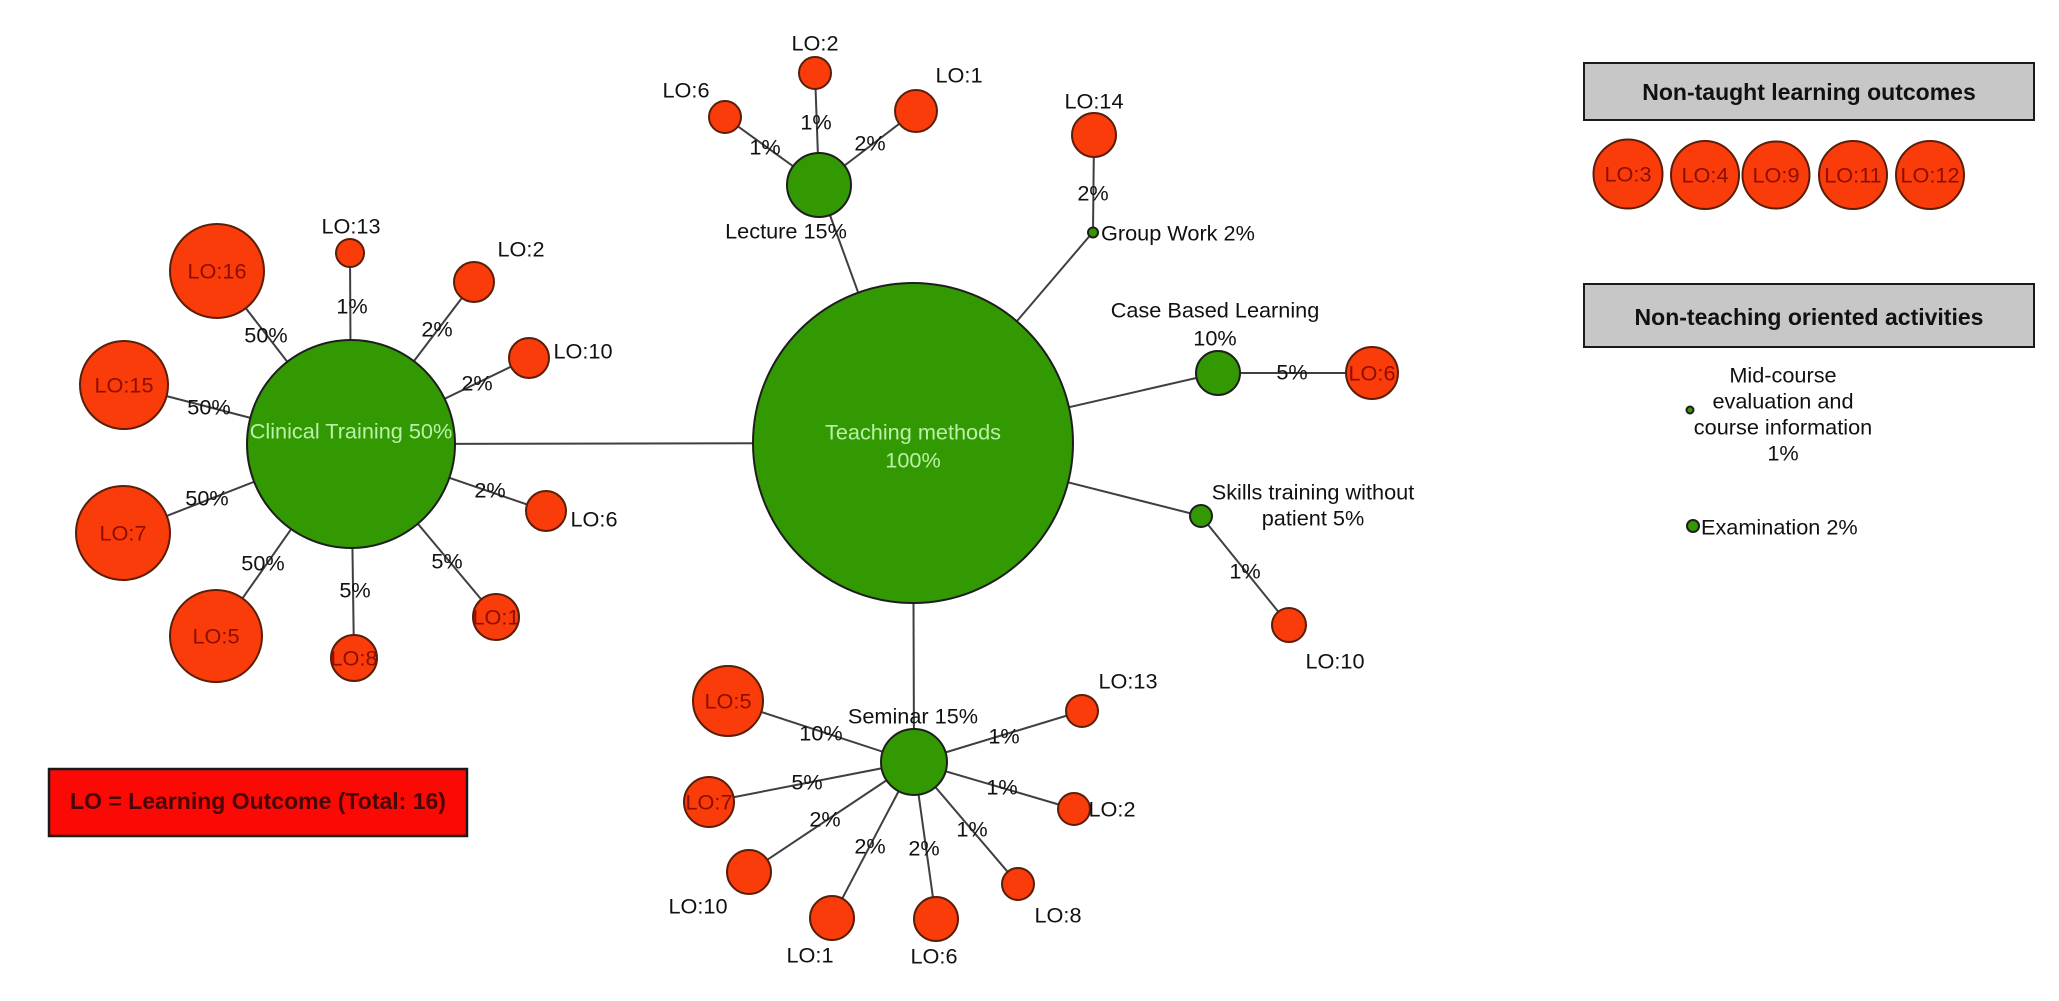  What do you see at coordinates (1627, 174) in the screenshot?
I see `svg-text: LO:3` at bounding box center [1627, 174].